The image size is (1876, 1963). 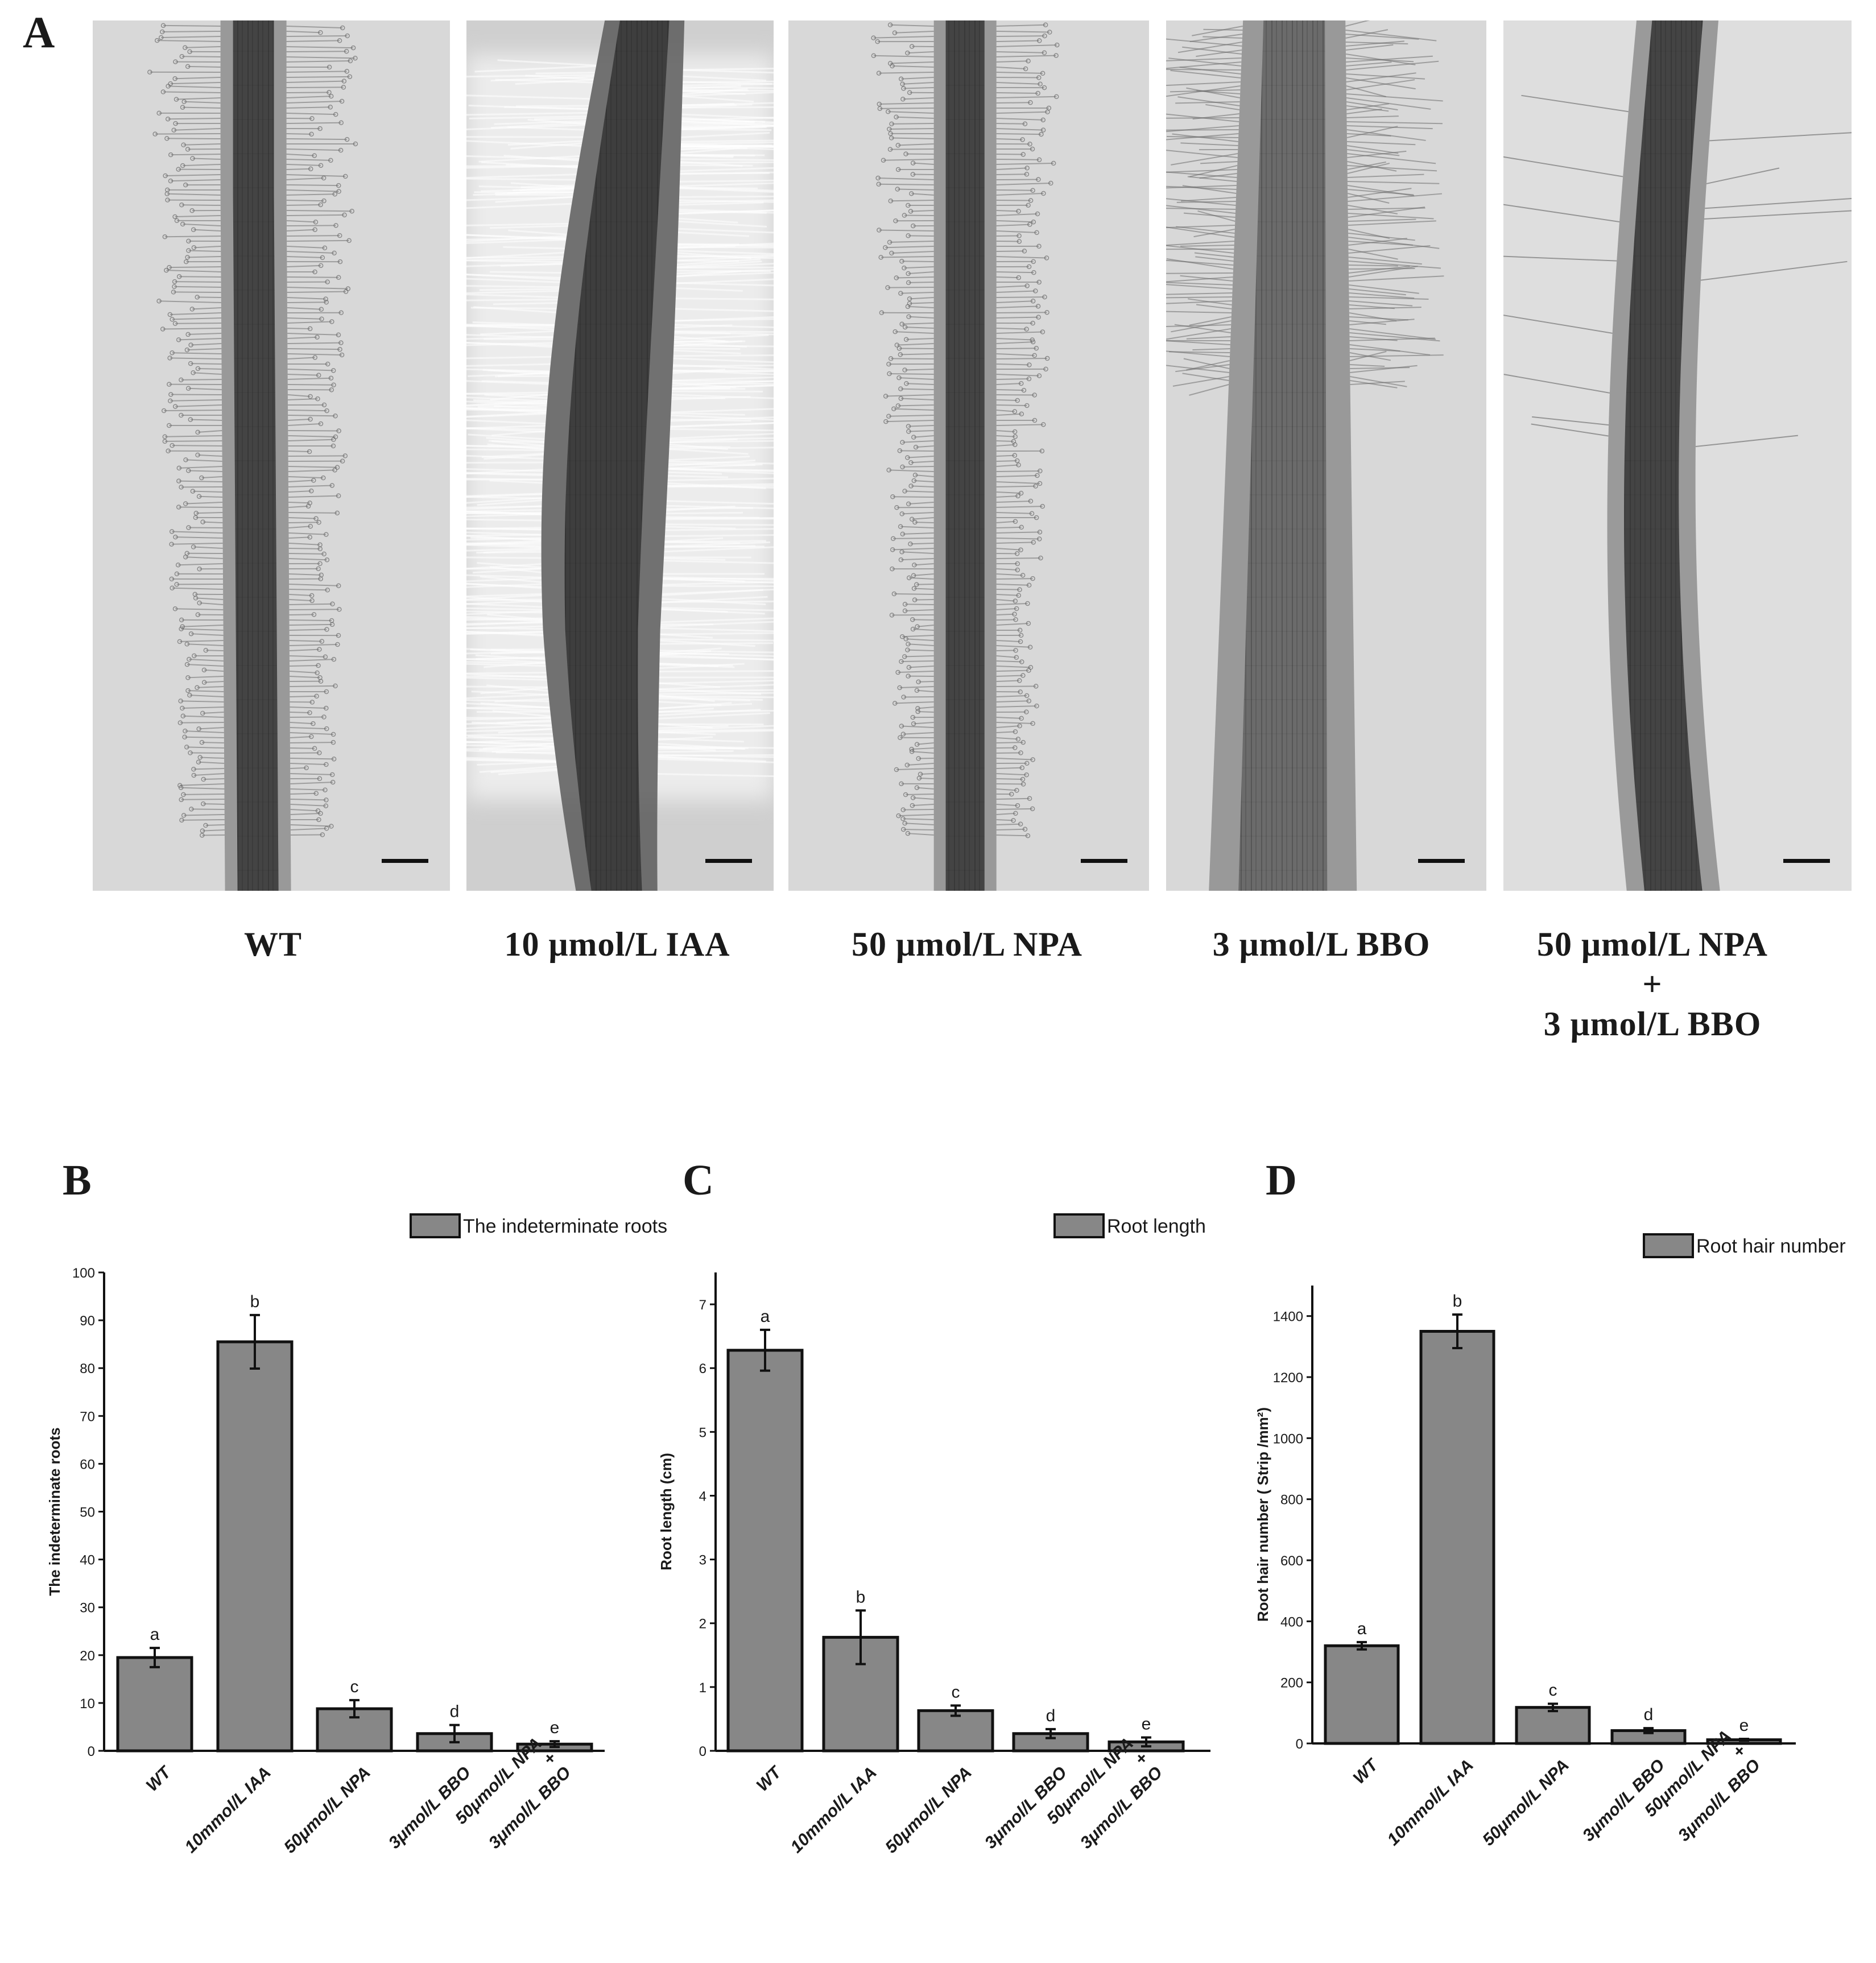 What do you see at coordinates (702, 1496) in the screenshot?
I see `y-tick-label: 4` at bounding box center [702, 1496].